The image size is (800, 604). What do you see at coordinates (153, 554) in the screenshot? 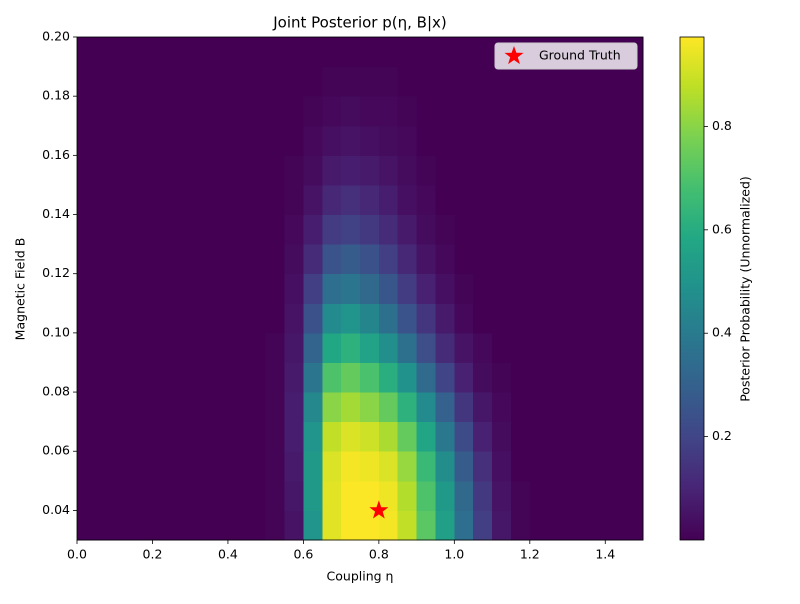
I see `x-tick-label: 0.2` at bounding box center [153, 554].